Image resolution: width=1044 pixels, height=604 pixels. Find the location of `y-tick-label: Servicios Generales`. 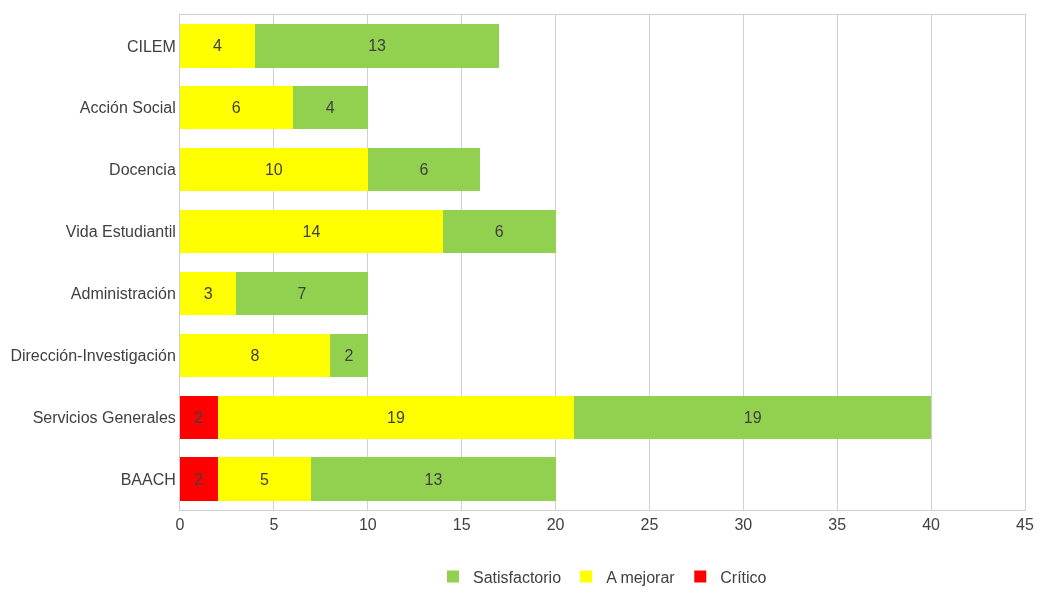

y-tick-label: Servicios Generales is located at coordinates (104, 417).